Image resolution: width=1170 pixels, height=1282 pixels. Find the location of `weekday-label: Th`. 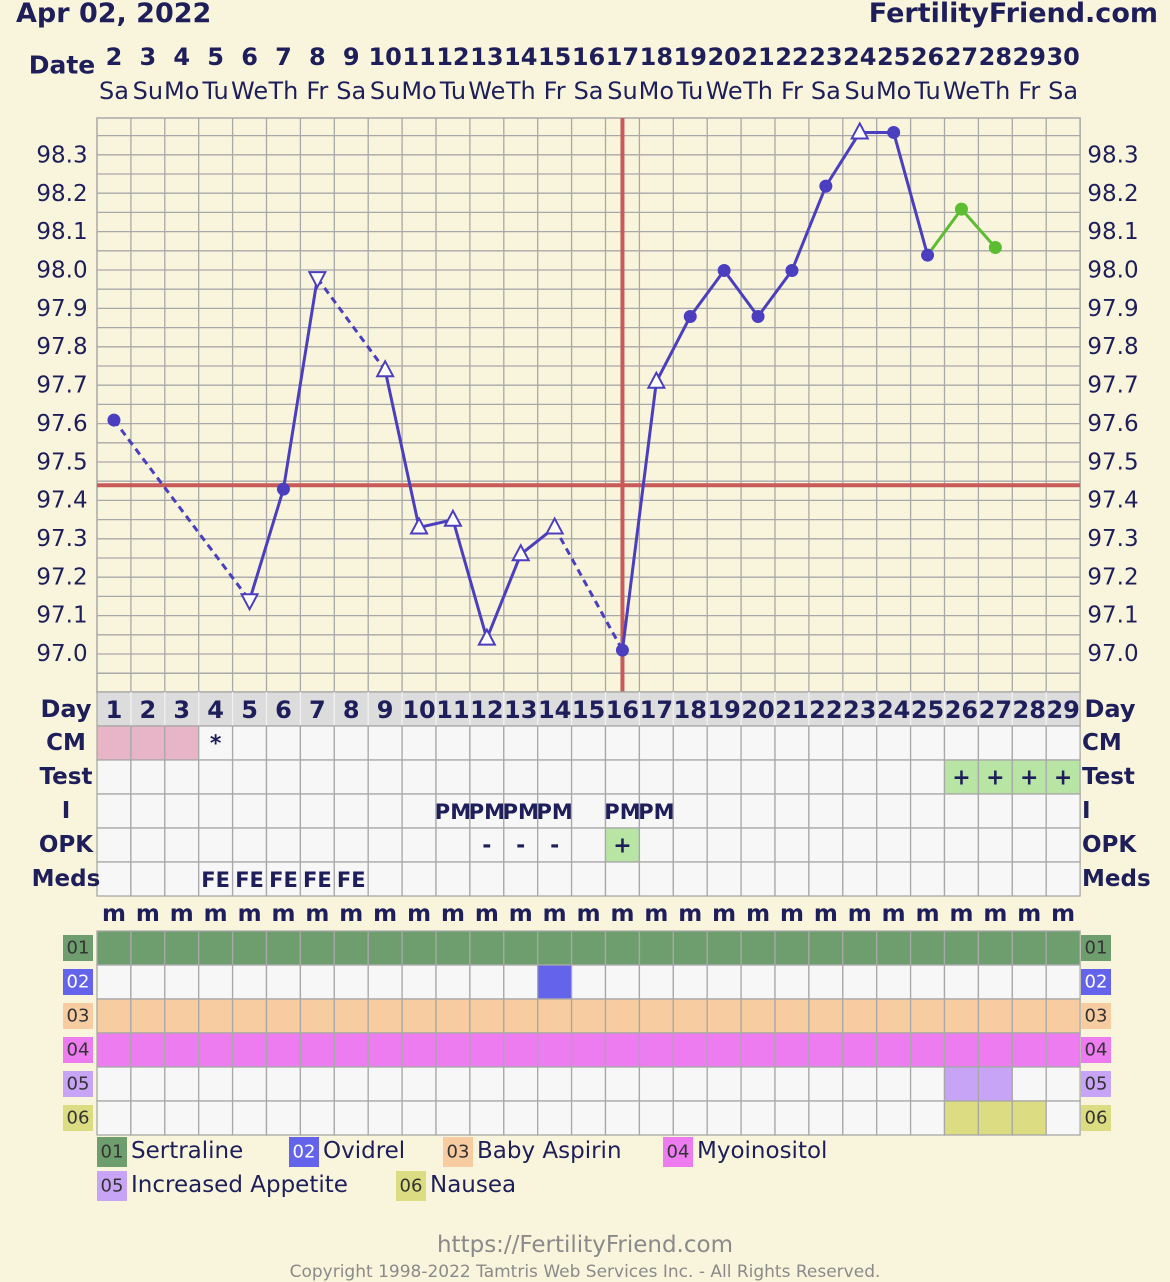

weekday-label: Th is located at coordinates (757, 91).